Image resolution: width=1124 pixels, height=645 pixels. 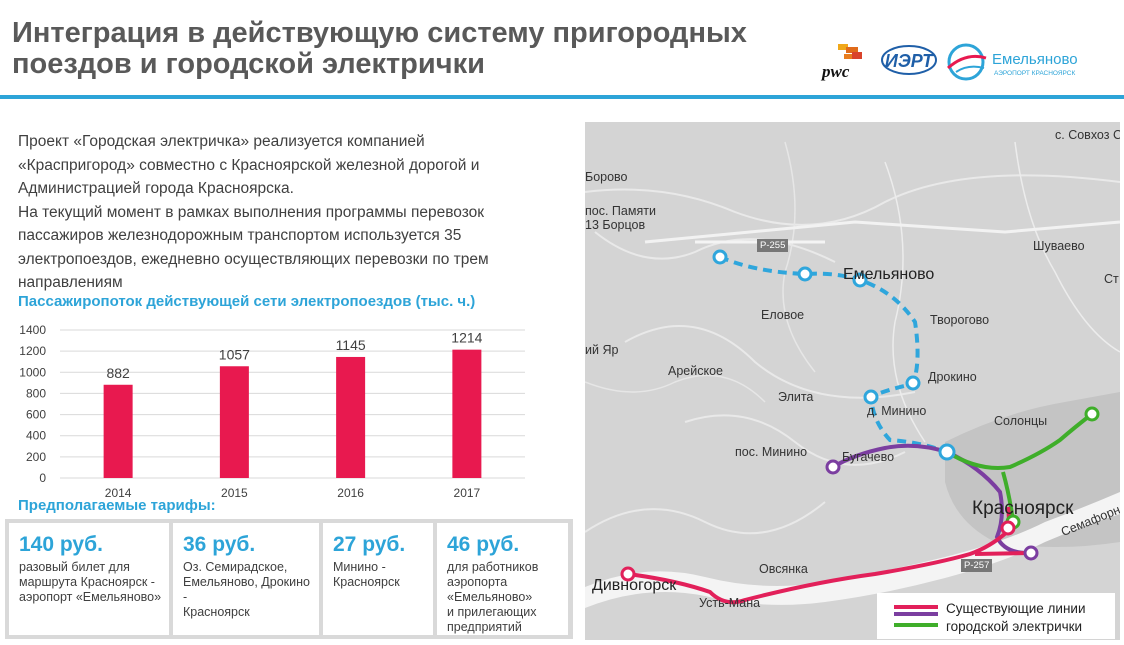 I want to click on map-label: Борово, so click(x=606, y=177).